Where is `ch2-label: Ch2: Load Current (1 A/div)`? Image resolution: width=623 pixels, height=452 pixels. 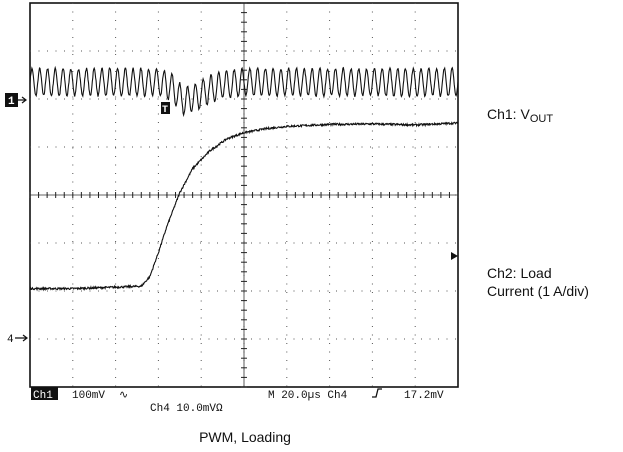 ch2-label: Ch2: Load Current (1 A/div) is located at coordinates (538, 282).